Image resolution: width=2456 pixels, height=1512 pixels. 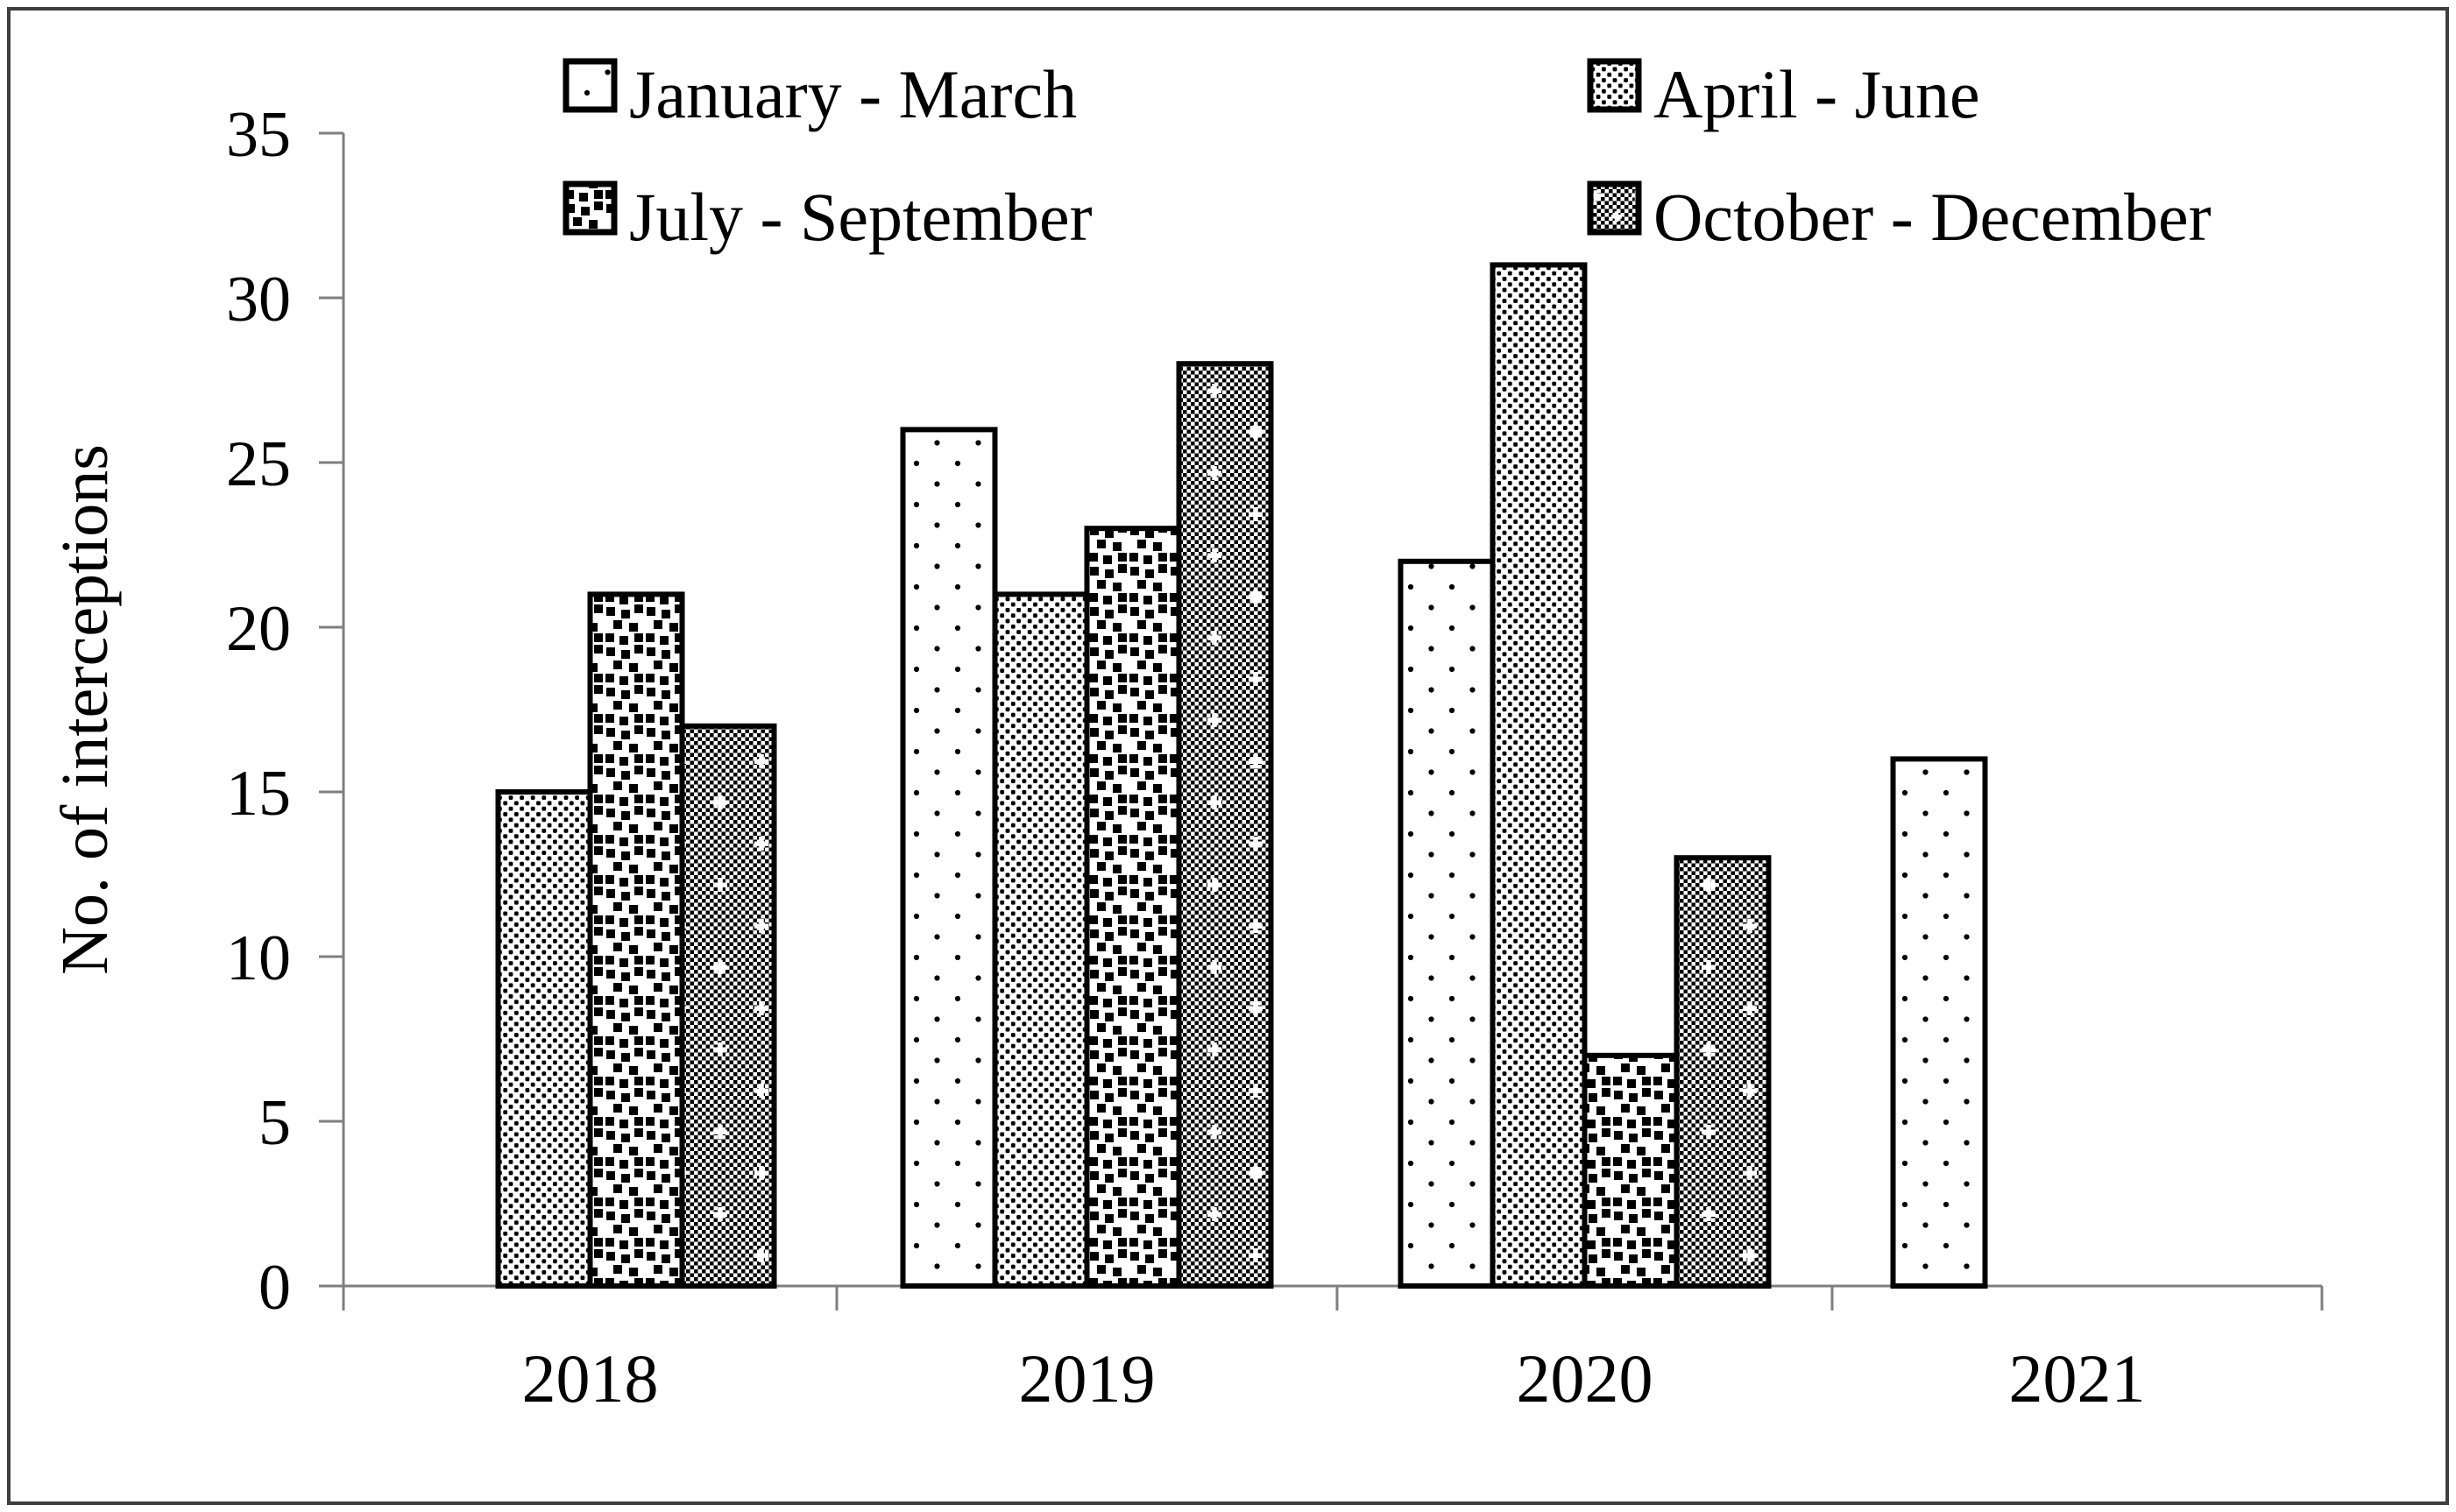 I want to click on legend-label-october-december: October - December, so click(x=1932, y=217).